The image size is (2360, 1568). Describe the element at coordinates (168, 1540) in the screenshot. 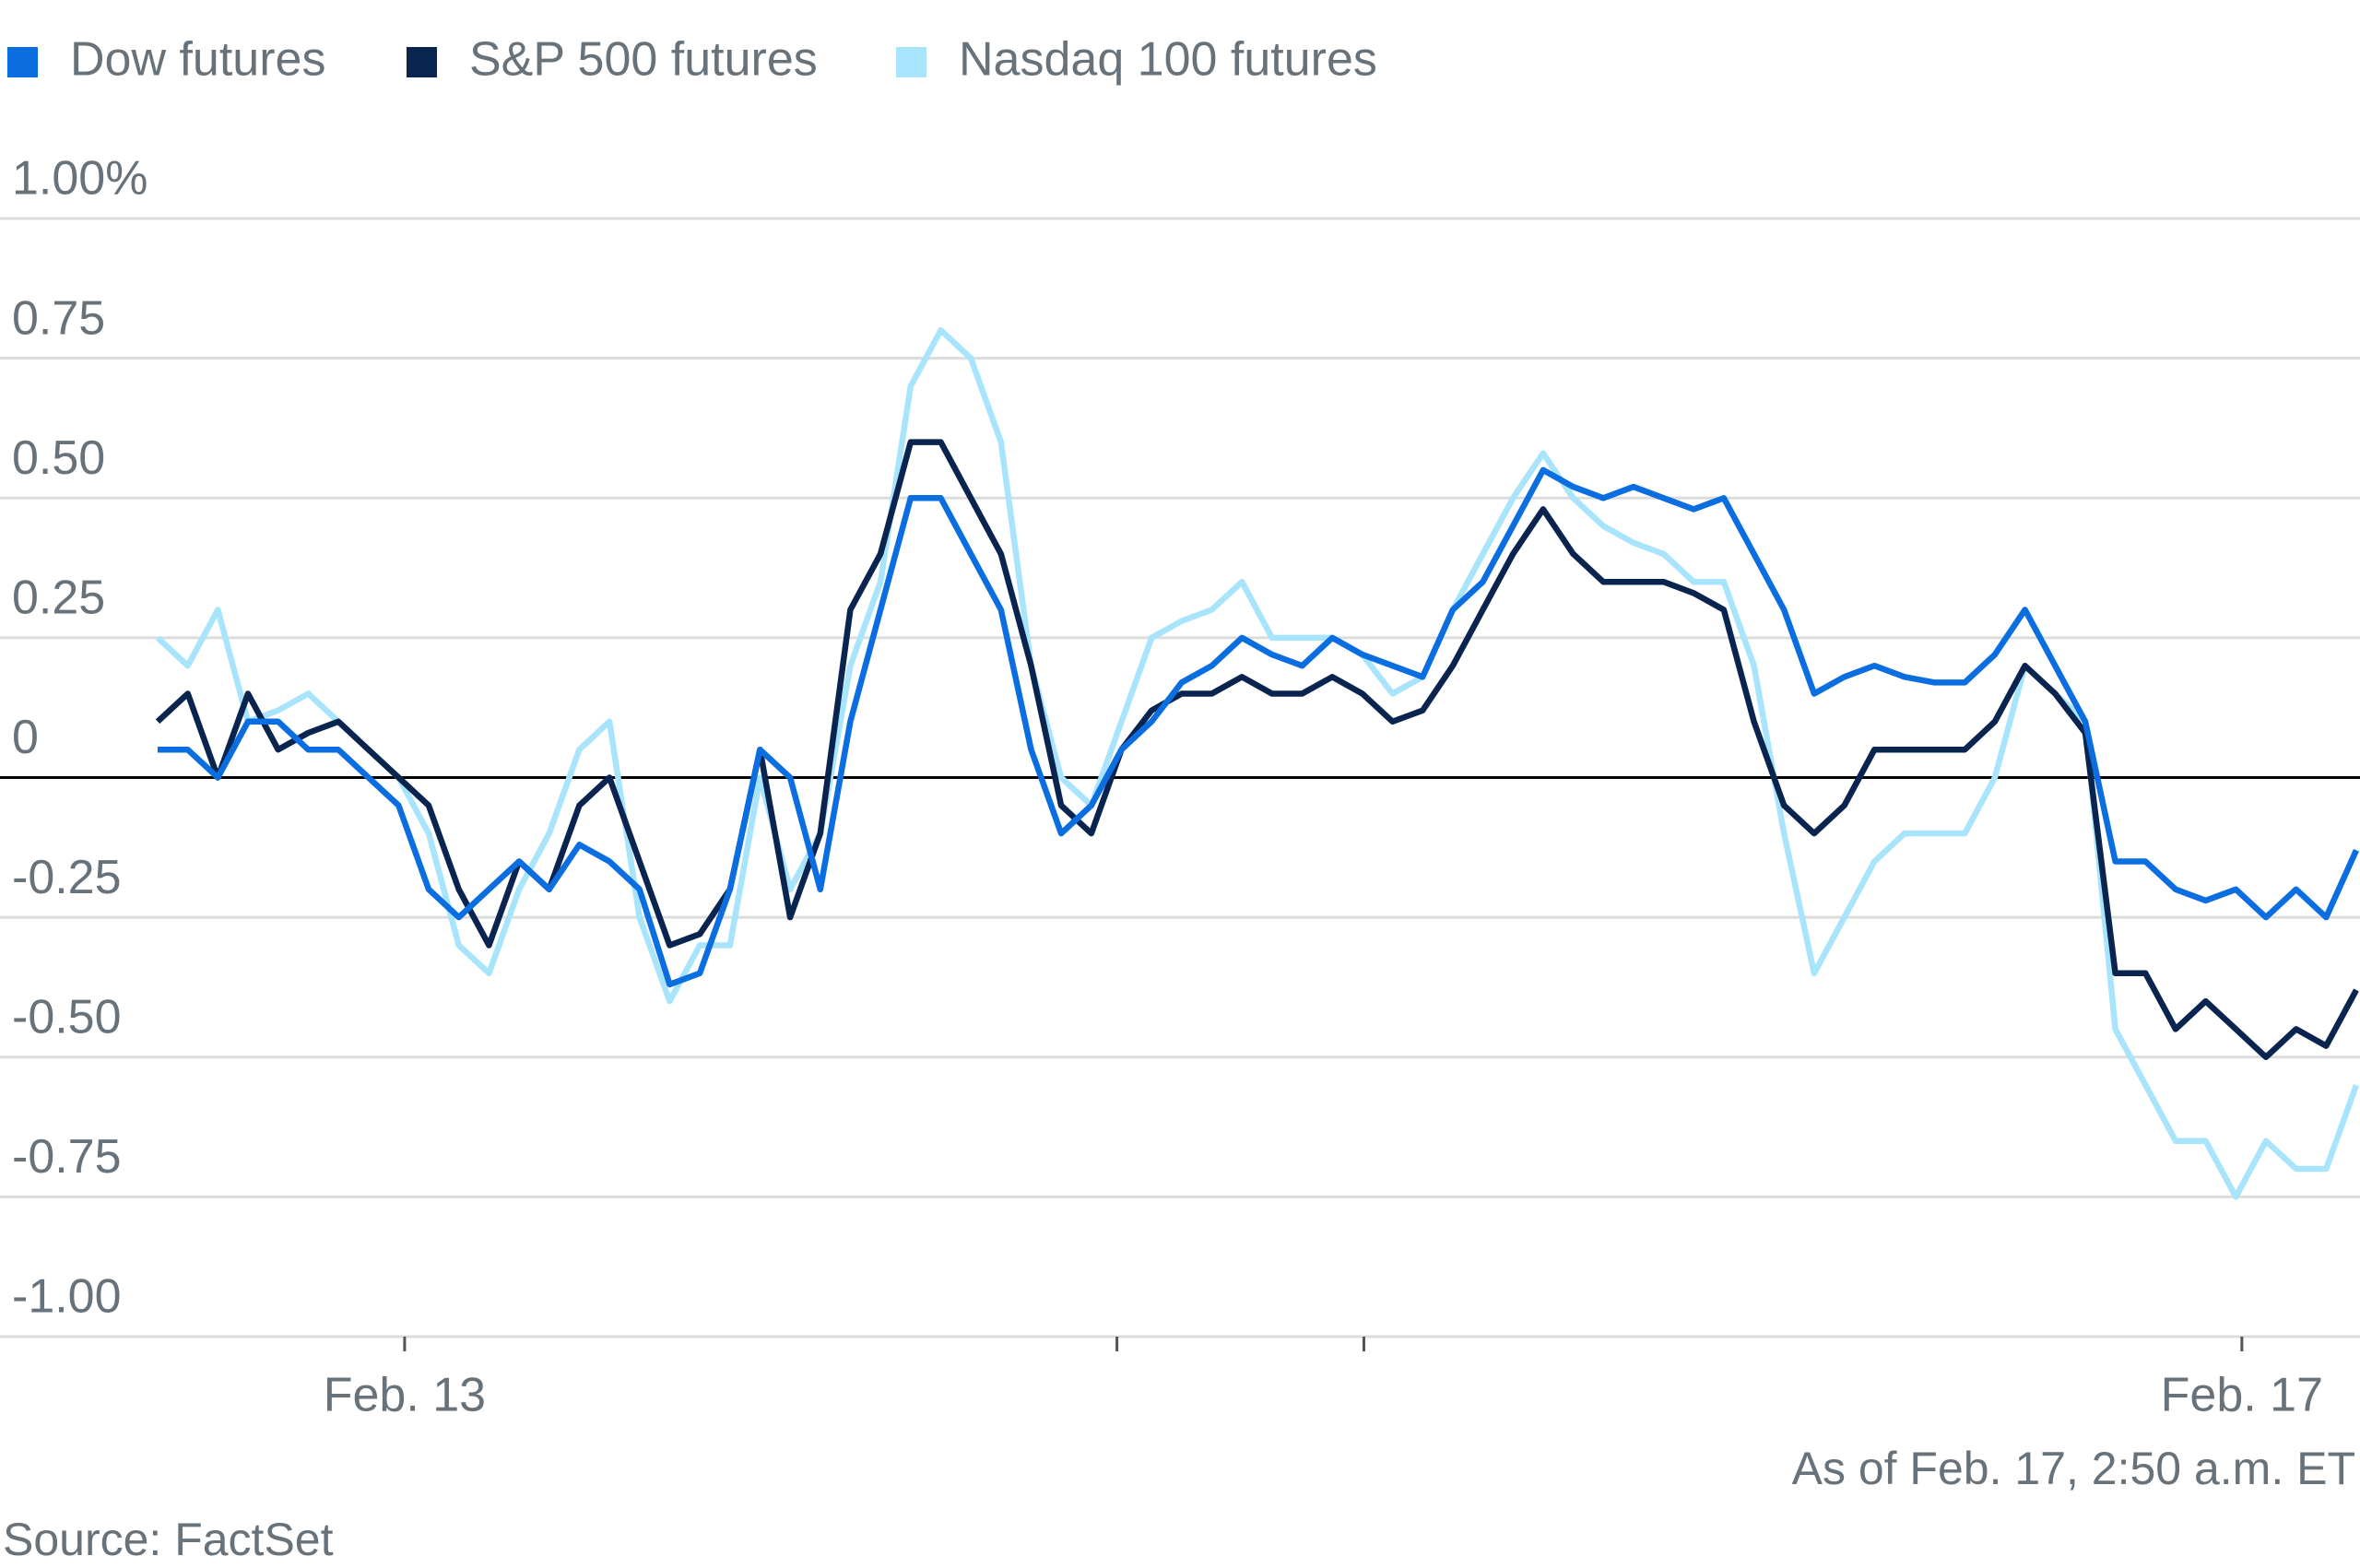

I see `source-note: Source: FactSet` at that location.